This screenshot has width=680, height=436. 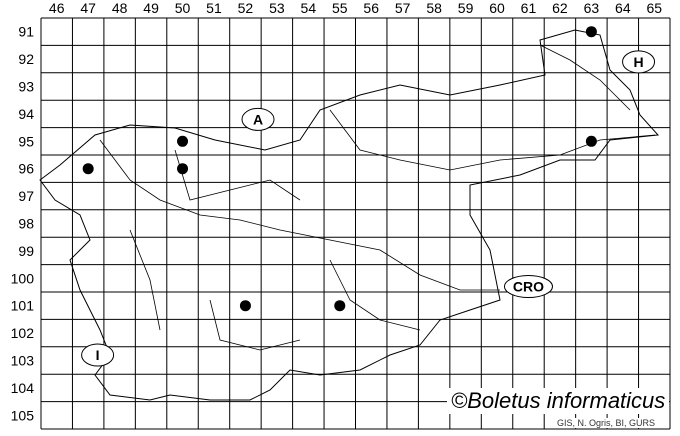 What do you see at coordinates (151, 8) in the screenshot?
I see `column-label: 49` at bounding box center [151, 8].